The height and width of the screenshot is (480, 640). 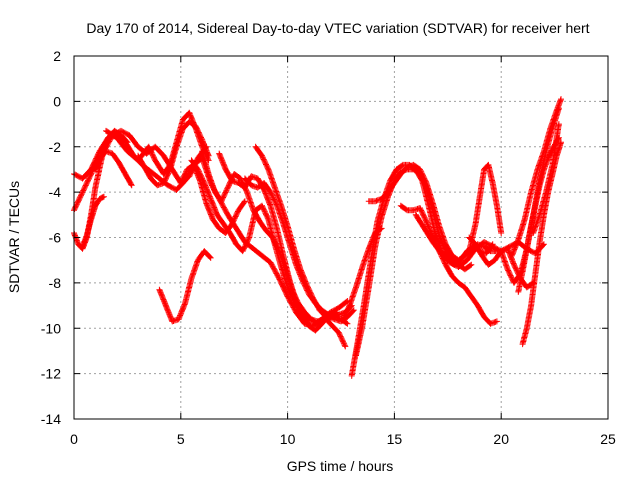 What do you see at coordinates (340, 466) in the screenshot?
I see `x-axis-label: GPS time / hours` at bounding box center [340, 466].